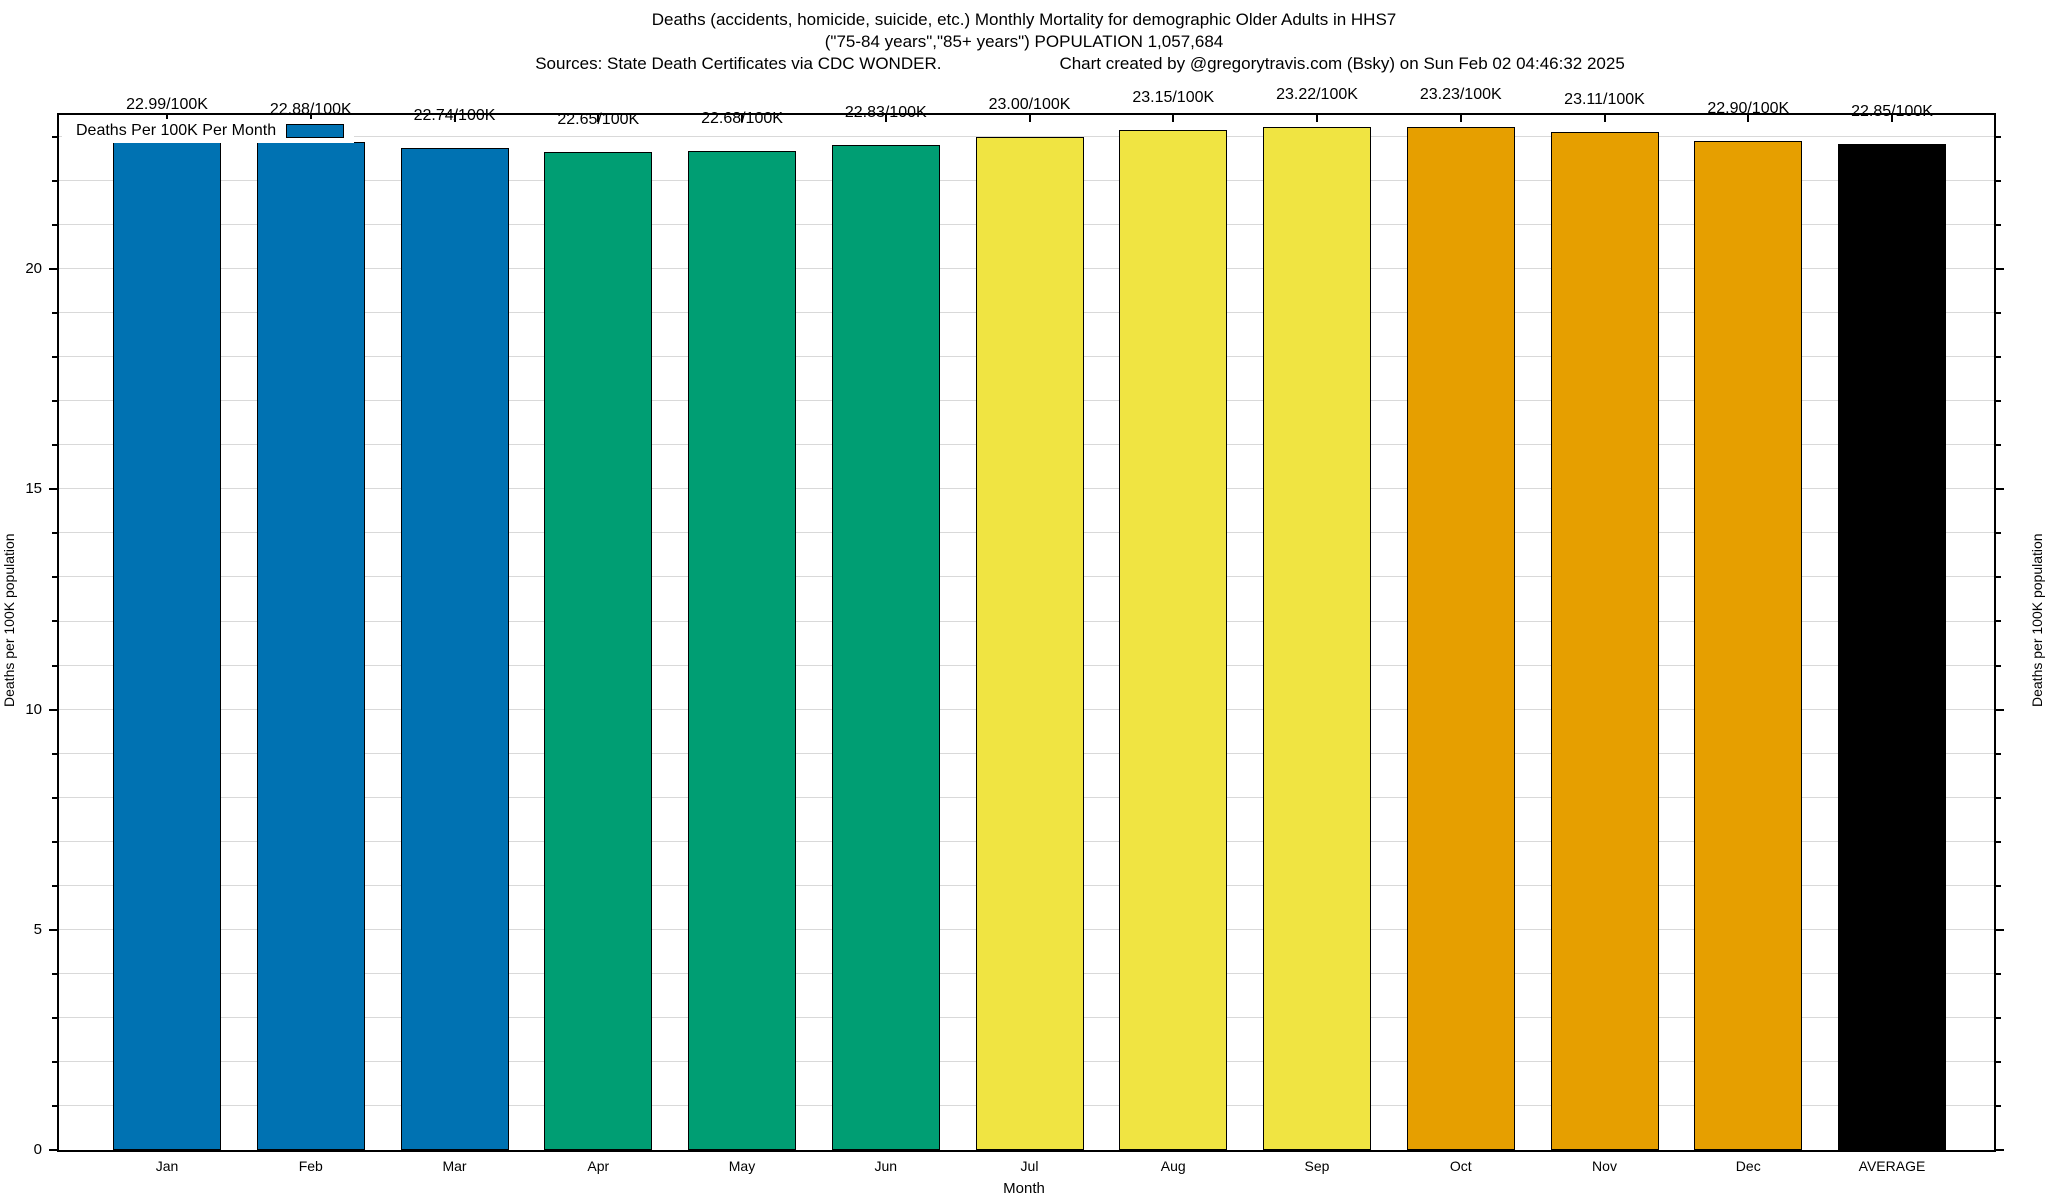  What do you see at coordinates (1024, 1188) in the screenshot?
I see `x-axis-title: Month` at bounding box center [1024, 1188].